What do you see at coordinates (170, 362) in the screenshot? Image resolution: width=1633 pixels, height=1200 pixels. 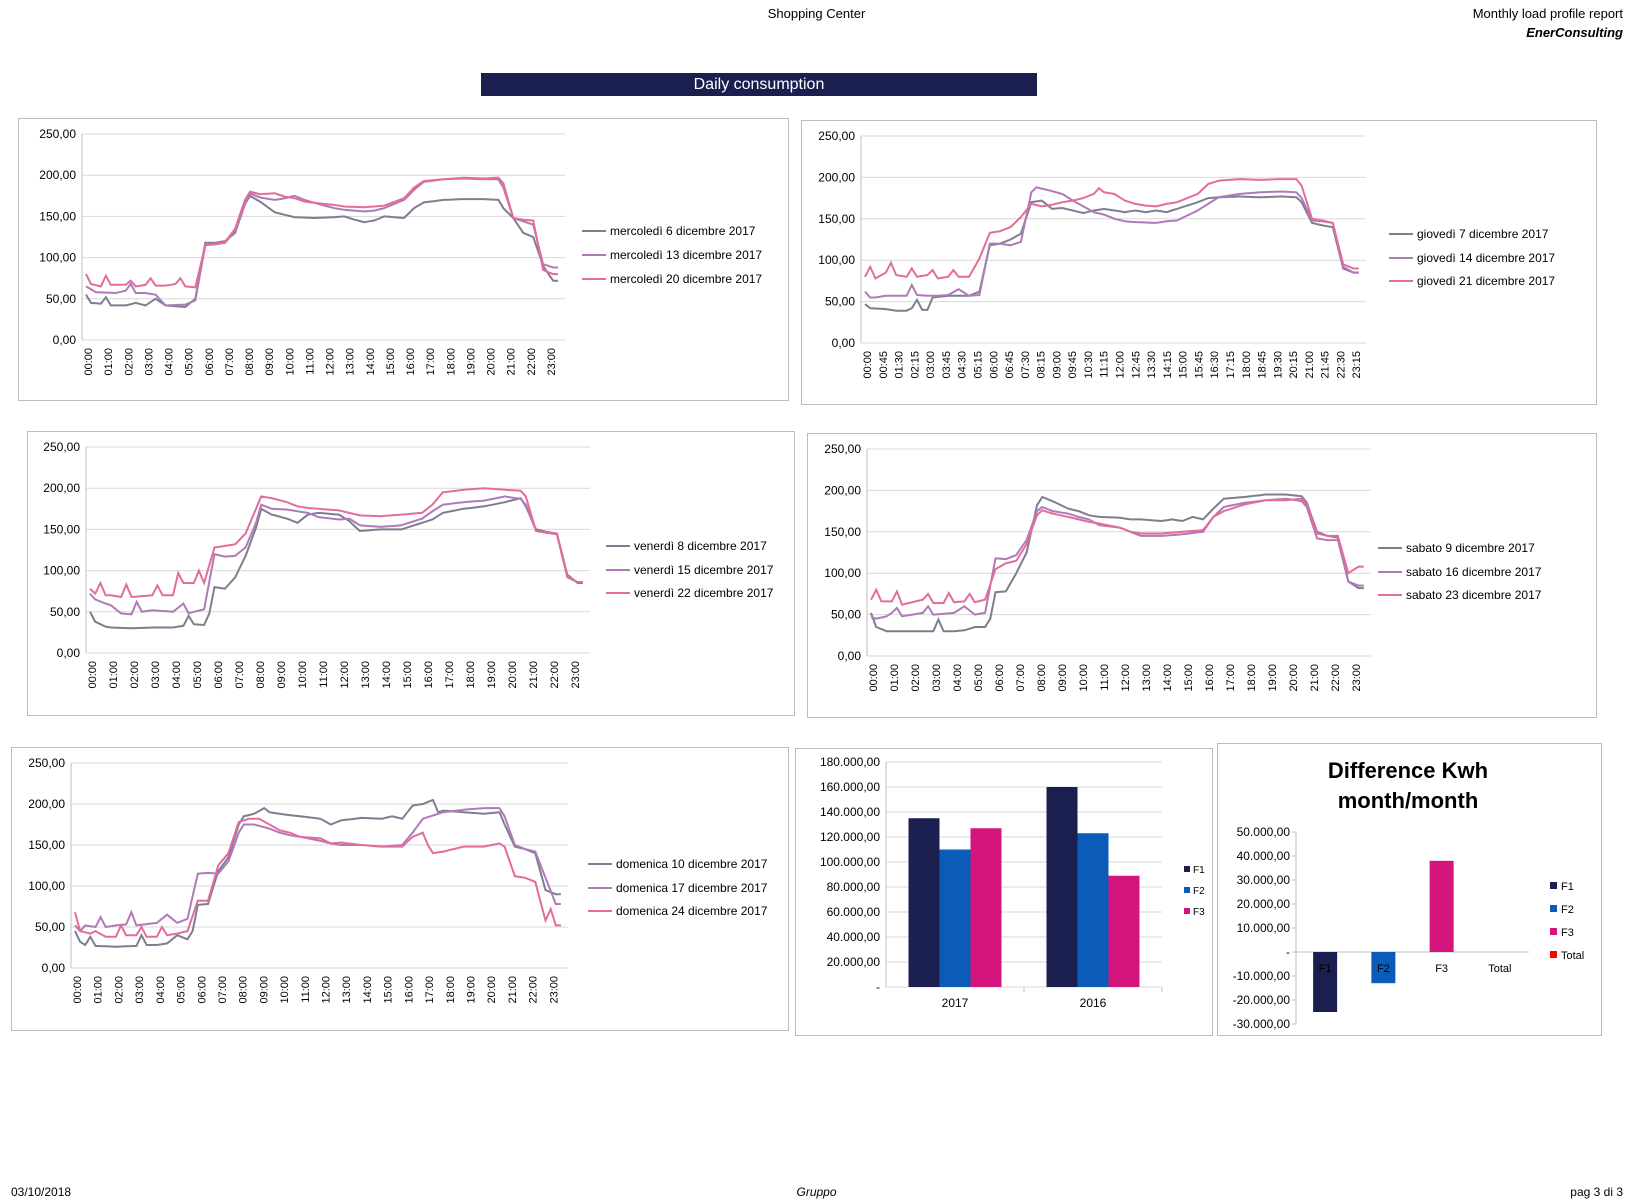 I see `x-tick-label: 04:00` at bounding box center [170, 362].